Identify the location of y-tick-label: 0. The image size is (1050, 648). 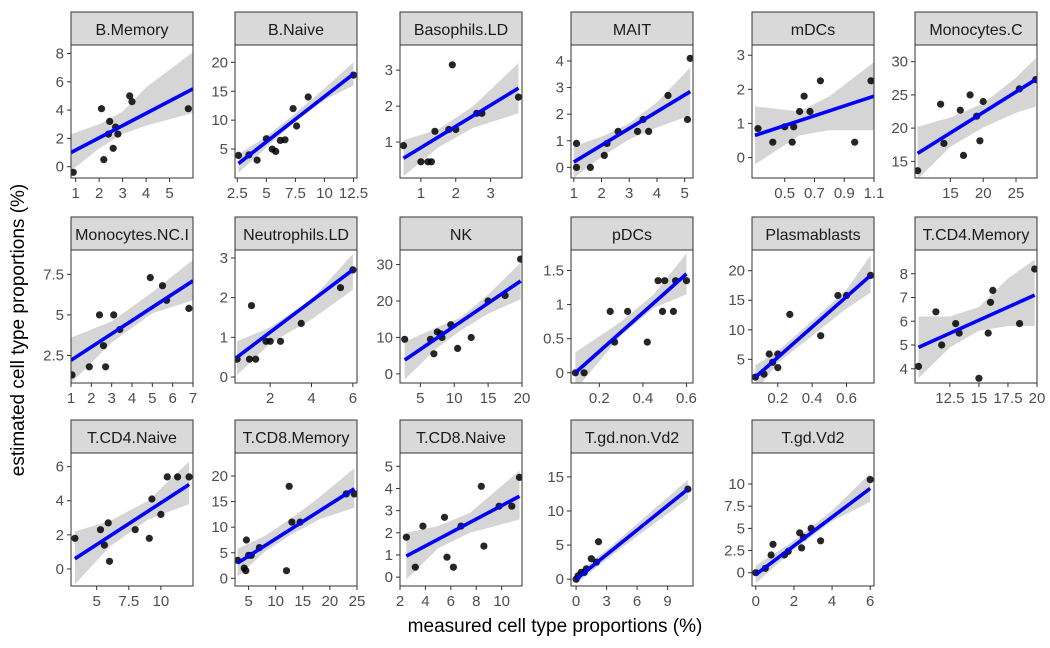
(224, 578).